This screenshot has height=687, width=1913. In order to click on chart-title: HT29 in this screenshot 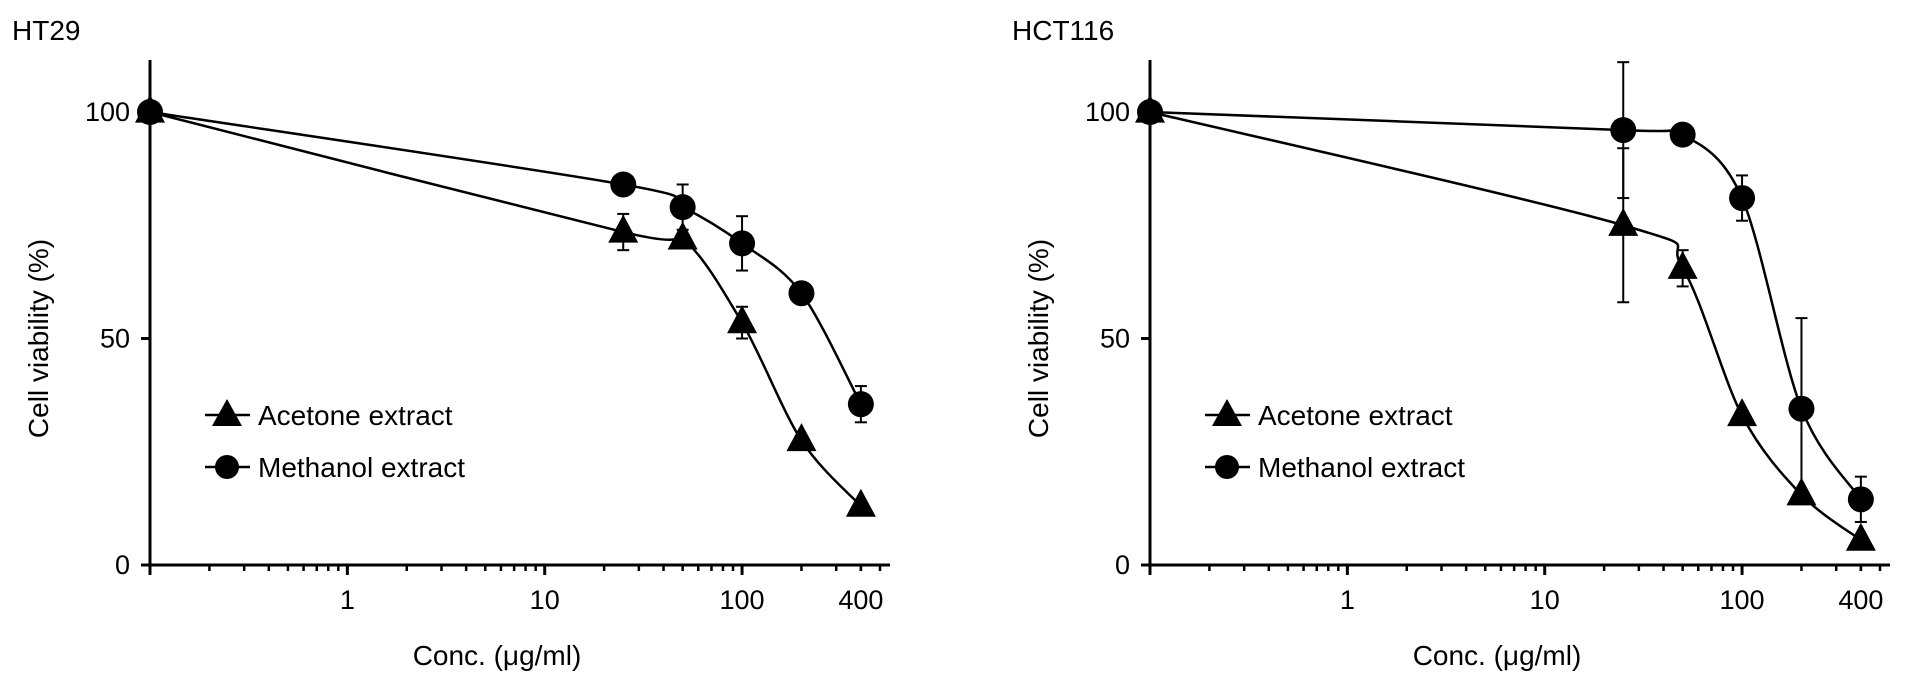, I will do `click(46, 30)`.